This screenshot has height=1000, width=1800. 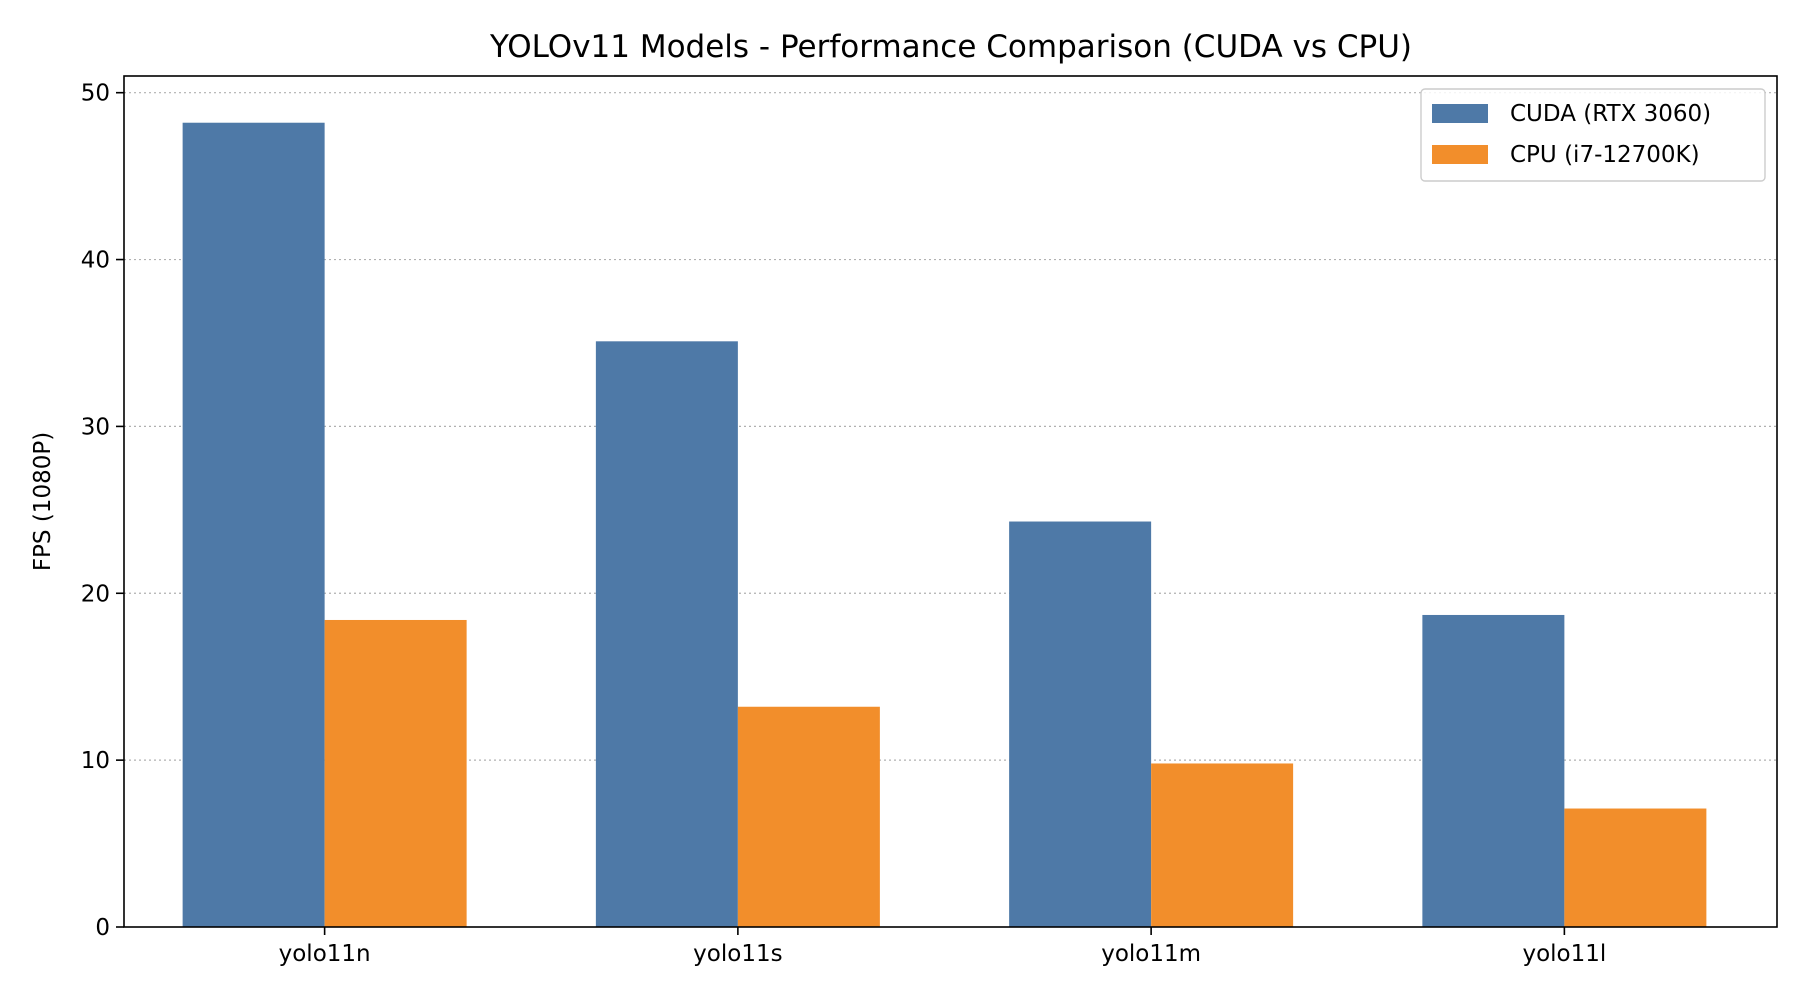 I want to click on y-axis-label: FPS (1080P), so click(x=43, y=501).